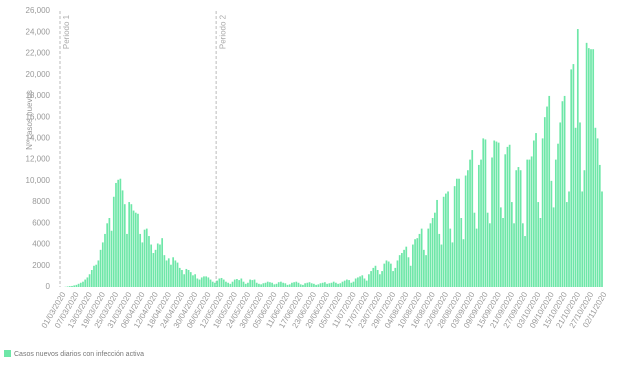  What do you see at coordinates (48, 286) in the screenshot?
I see `y-tick-label: 0` at bounding box center [48, 286].